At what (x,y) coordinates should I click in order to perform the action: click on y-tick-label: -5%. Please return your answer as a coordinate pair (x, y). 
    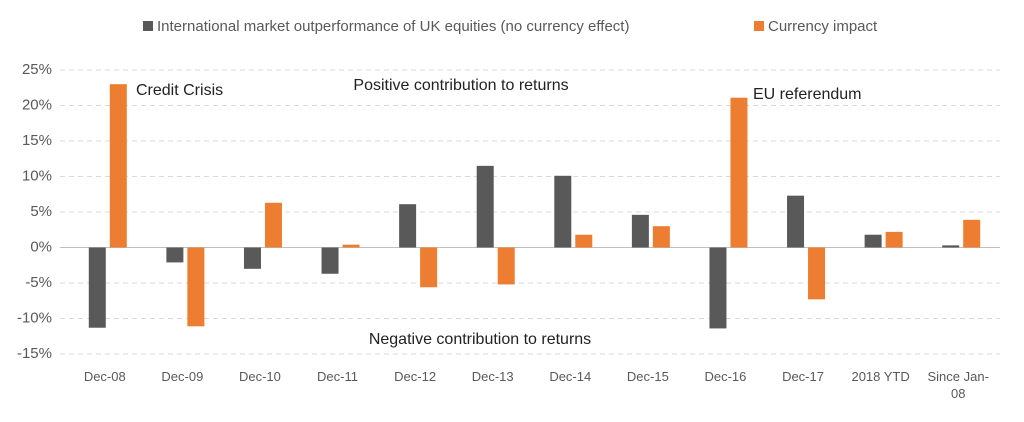
    Looking at the image, I should click on (38, 282).